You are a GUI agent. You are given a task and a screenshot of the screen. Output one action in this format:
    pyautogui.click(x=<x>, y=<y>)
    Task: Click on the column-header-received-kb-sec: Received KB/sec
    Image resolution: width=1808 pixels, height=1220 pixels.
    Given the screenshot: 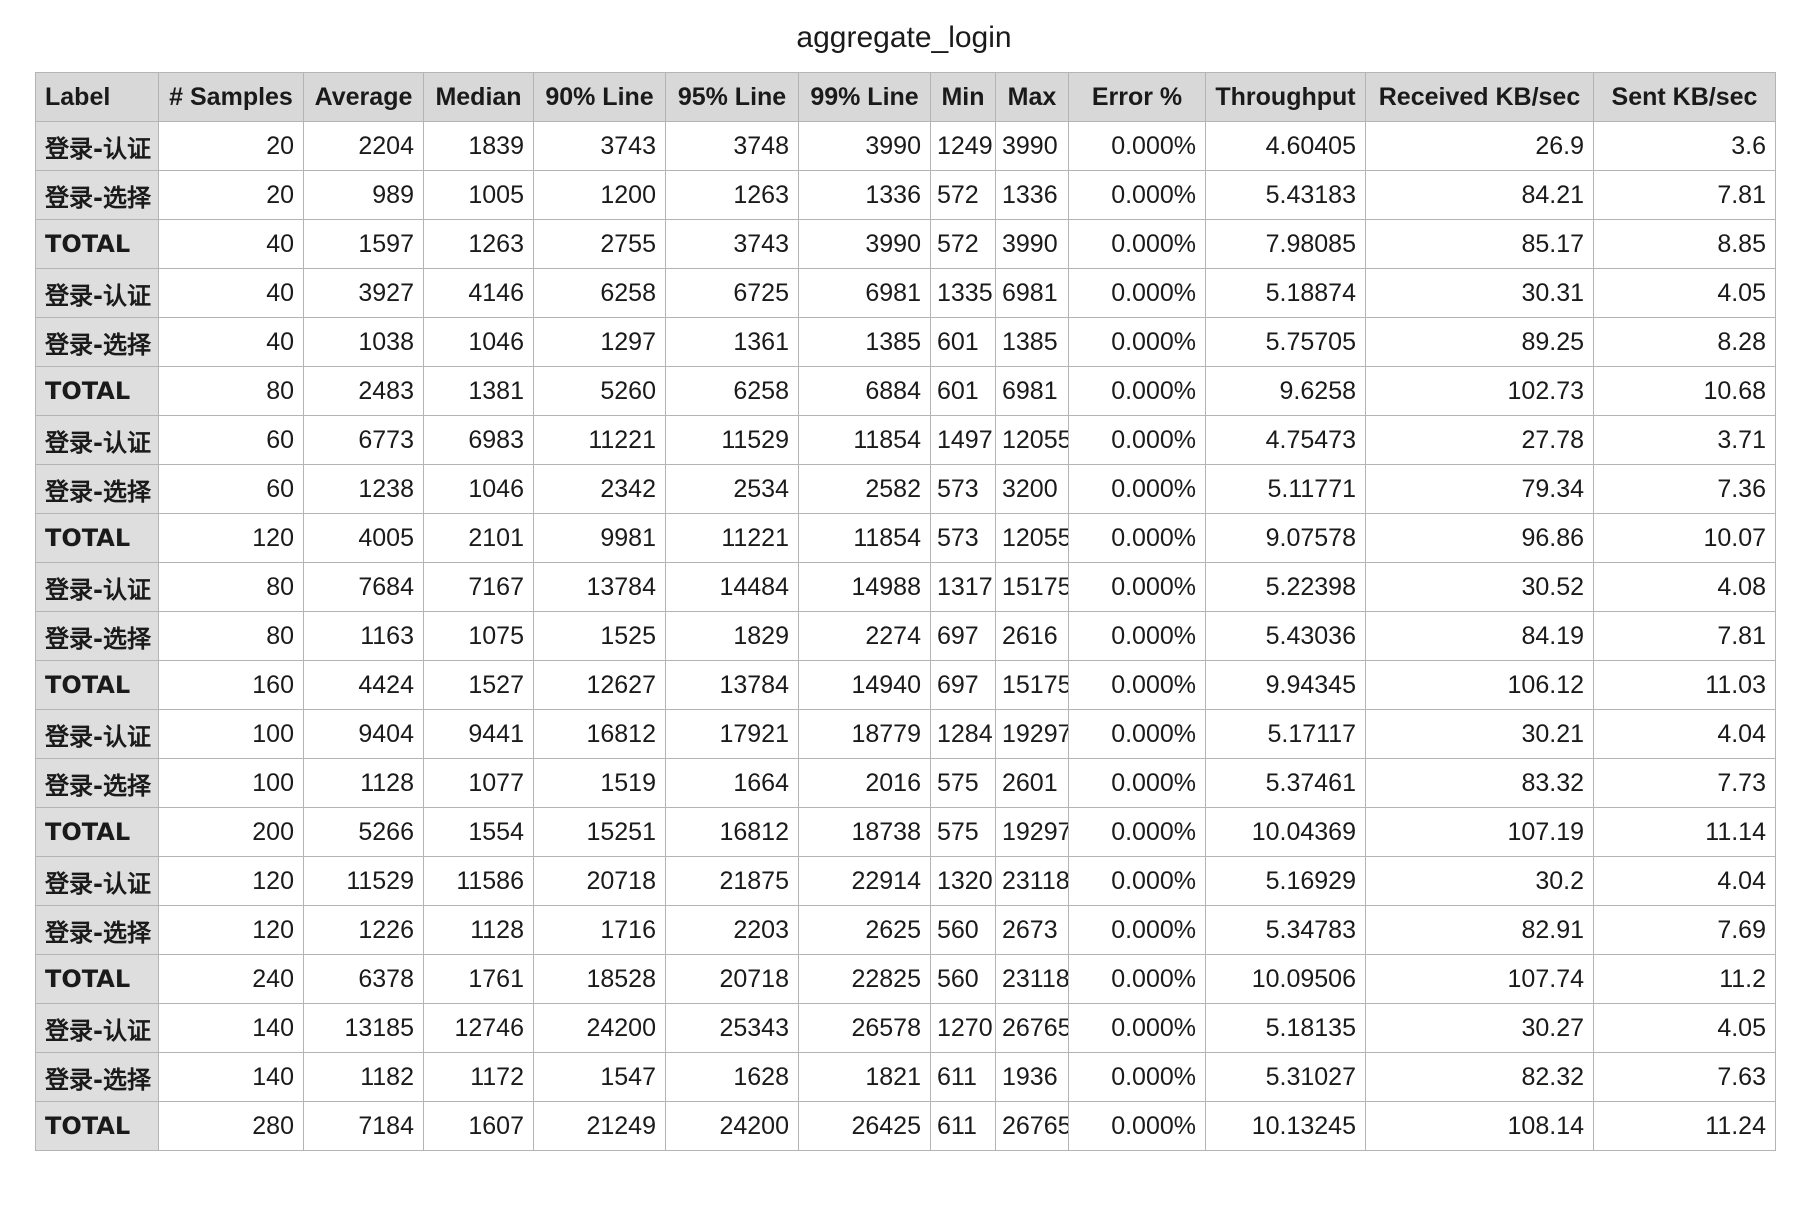 What is the action you would take?
    pyautogui.click(x=1479, y=97)
    